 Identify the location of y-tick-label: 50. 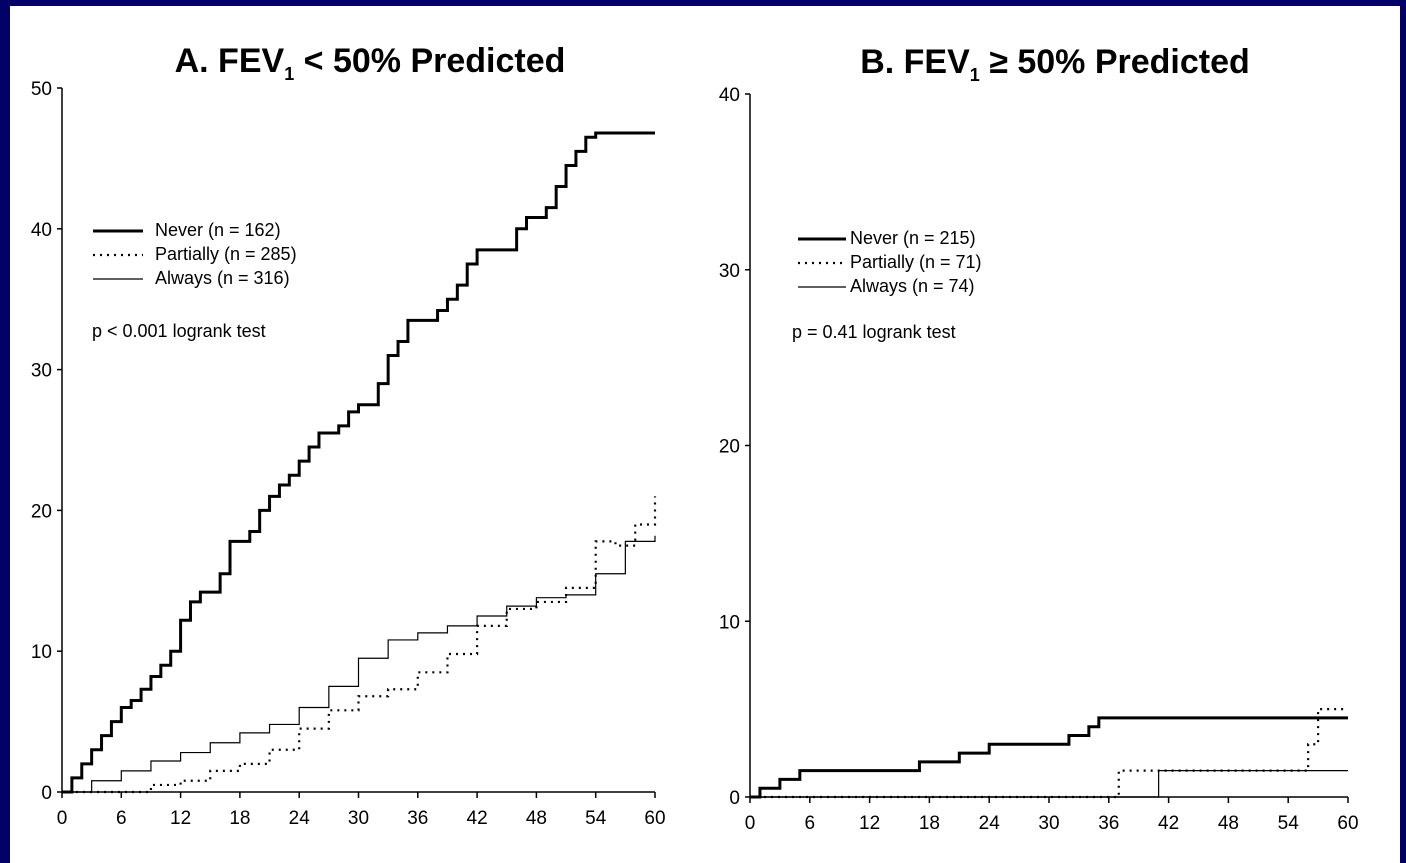
(41, 89).